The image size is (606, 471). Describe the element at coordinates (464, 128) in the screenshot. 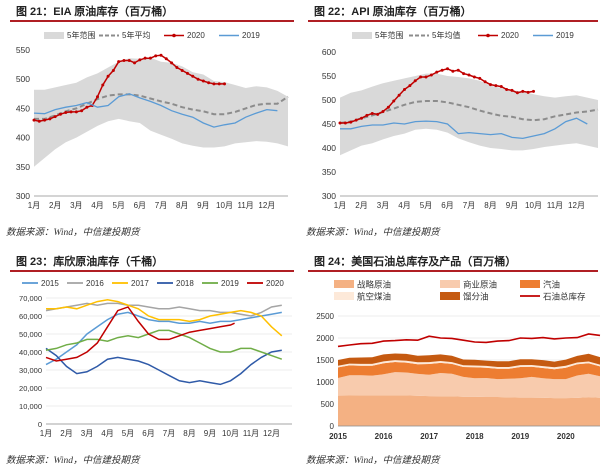

I see `series-line-2019` at that location.